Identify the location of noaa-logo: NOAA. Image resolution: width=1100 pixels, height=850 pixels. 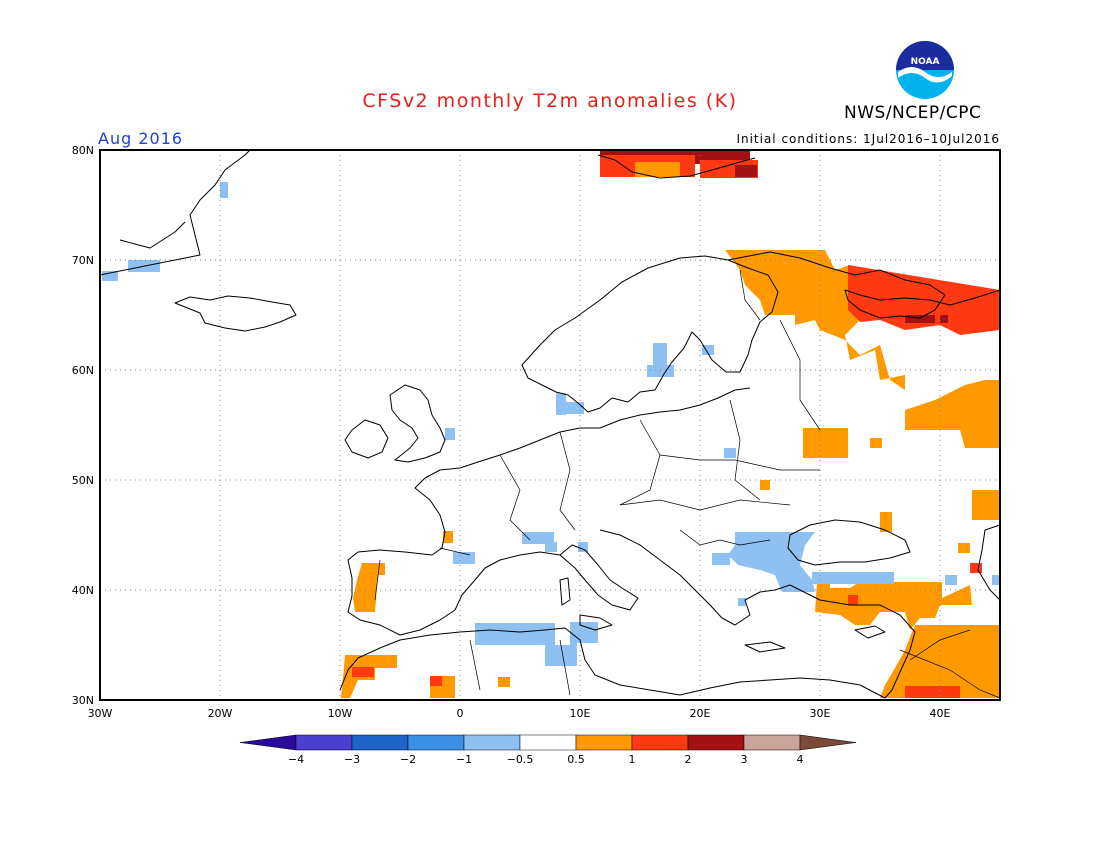
(925, 70).